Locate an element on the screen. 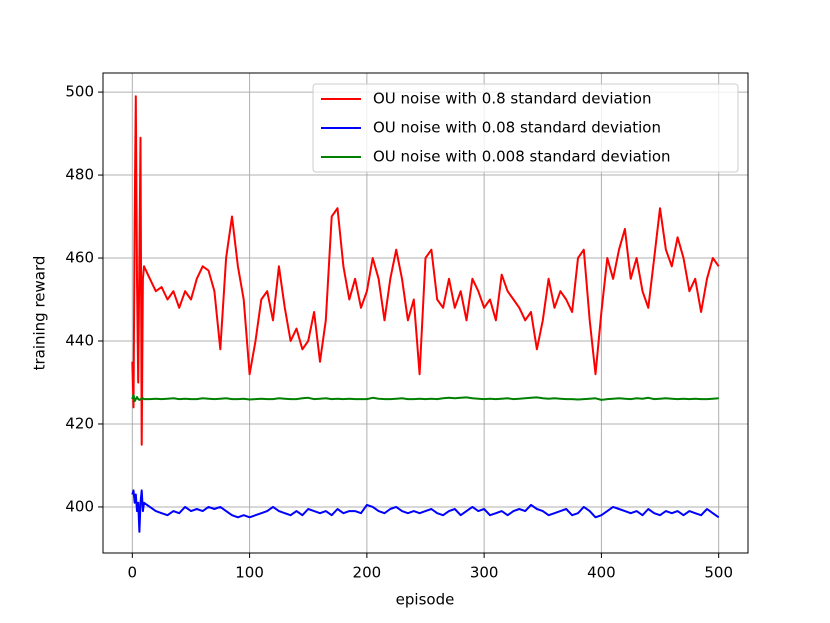 The image size is (830, 623). y-axis-label: training reward is located at coordinates (40, 313).